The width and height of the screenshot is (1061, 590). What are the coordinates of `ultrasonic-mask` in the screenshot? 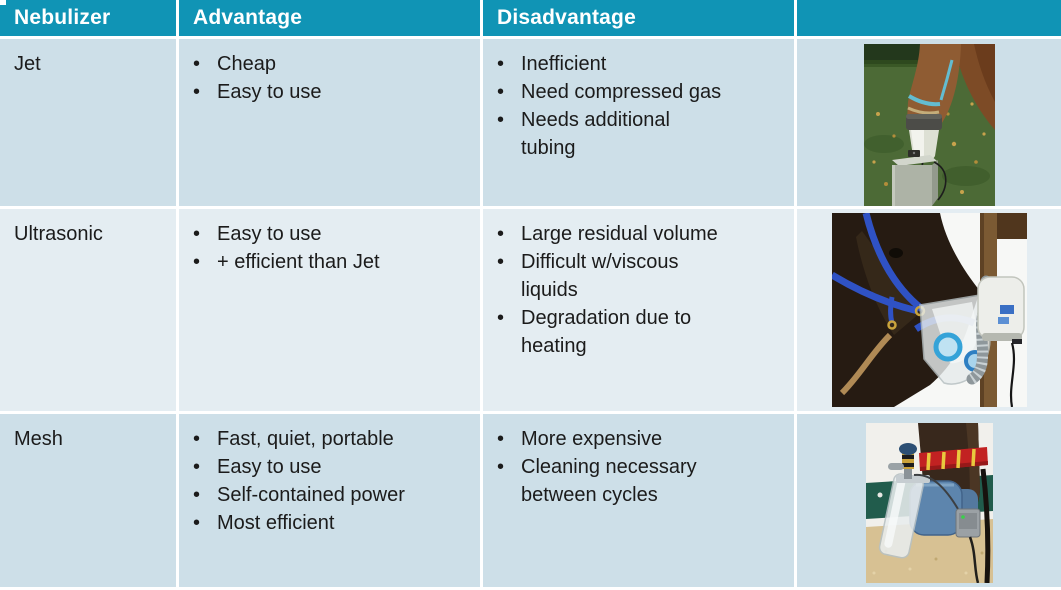 It's located at (954, 339).